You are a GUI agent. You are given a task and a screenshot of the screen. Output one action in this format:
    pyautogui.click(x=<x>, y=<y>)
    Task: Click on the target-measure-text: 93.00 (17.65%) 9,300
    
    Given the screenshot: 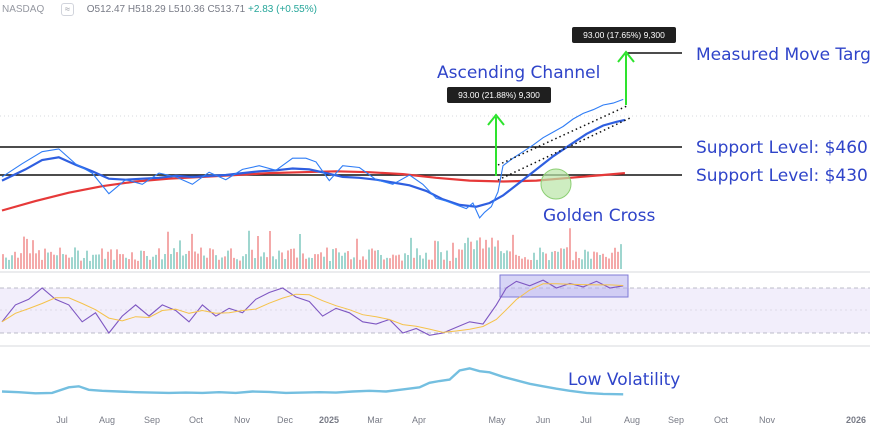 What is the action you would take?
    pyautogui.click(x=624, y=35)
    